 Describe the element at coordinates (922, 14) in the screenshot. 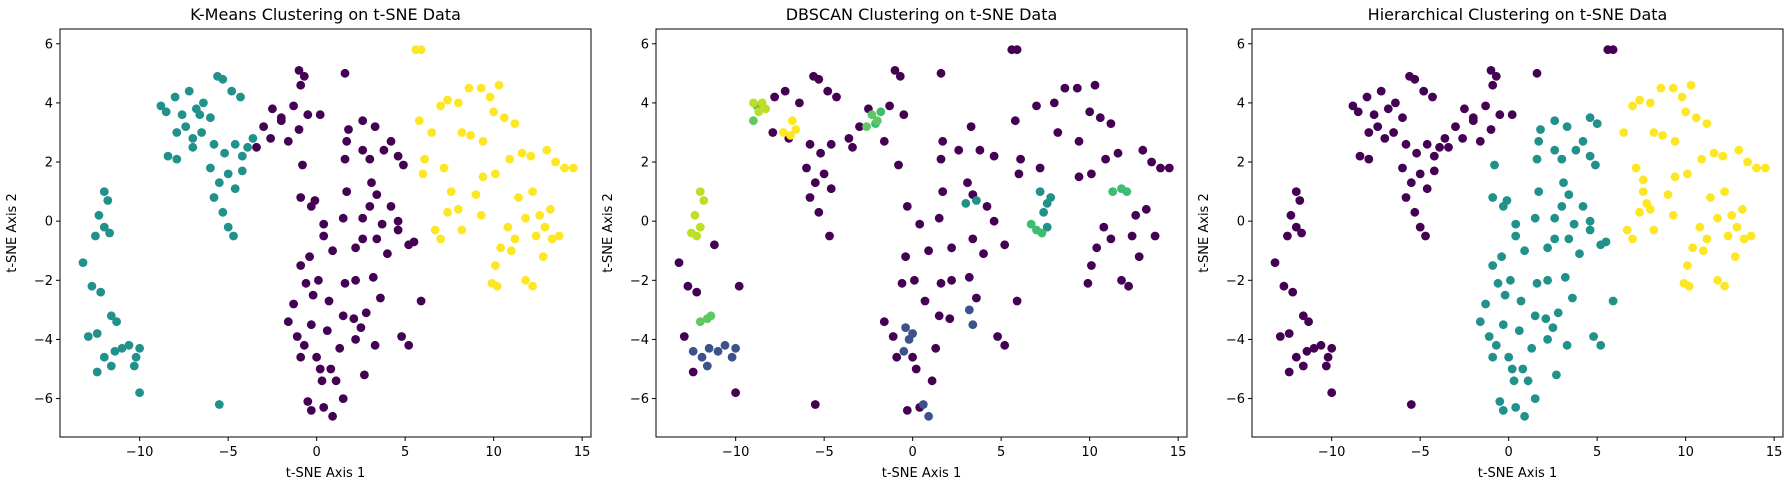

I see `chart-title: DBSCAN Clustering on t-SNE Data` at that location.